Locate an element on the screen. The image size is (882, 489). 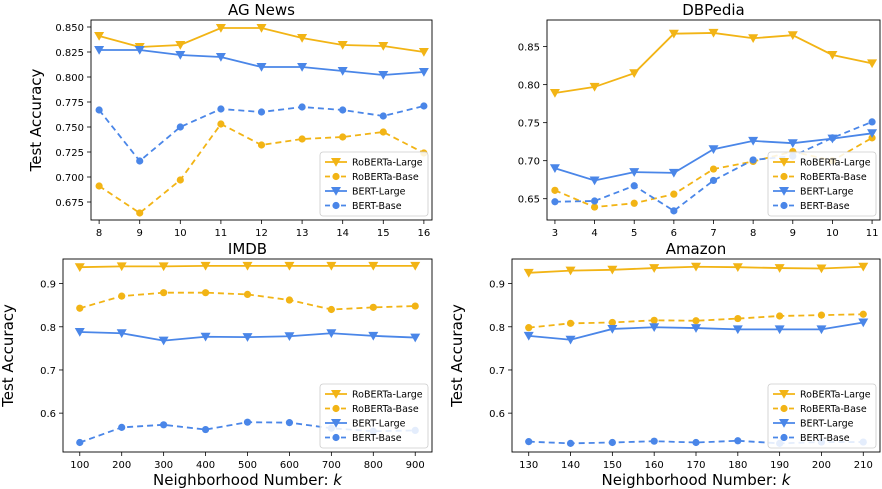
y-tick-label: 0.675 is located at coordinates (69, 203).